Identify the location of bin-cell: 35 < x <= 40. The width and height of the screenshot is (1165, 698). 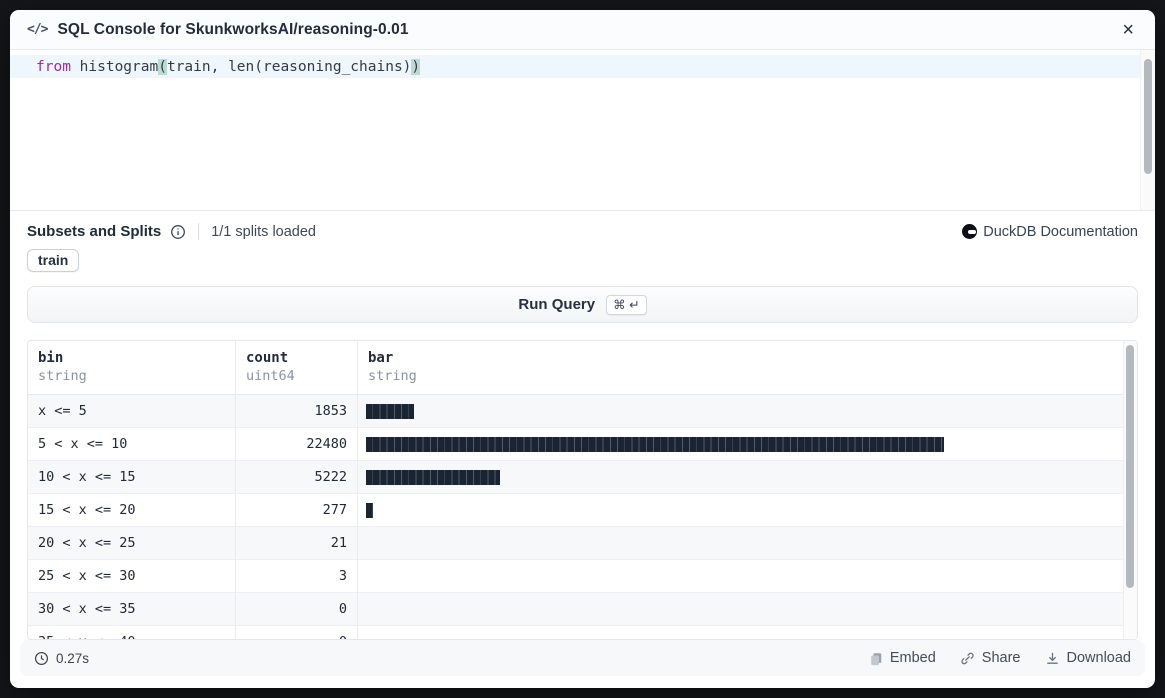
(132, 632).